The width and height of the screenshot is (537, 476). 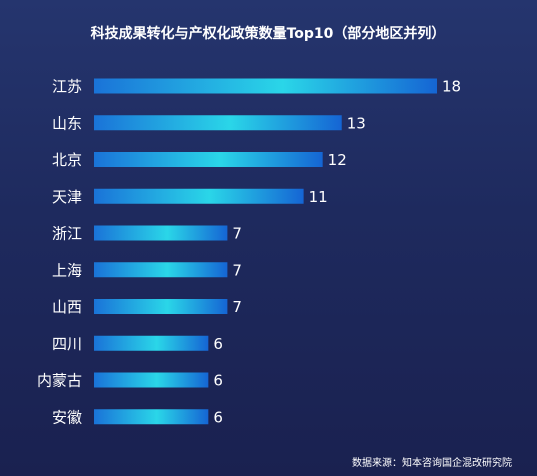 What do you see at coordinates (67, 307) in the screenshot?
I see `category-label: 山西` at bounding box center [67, 307].